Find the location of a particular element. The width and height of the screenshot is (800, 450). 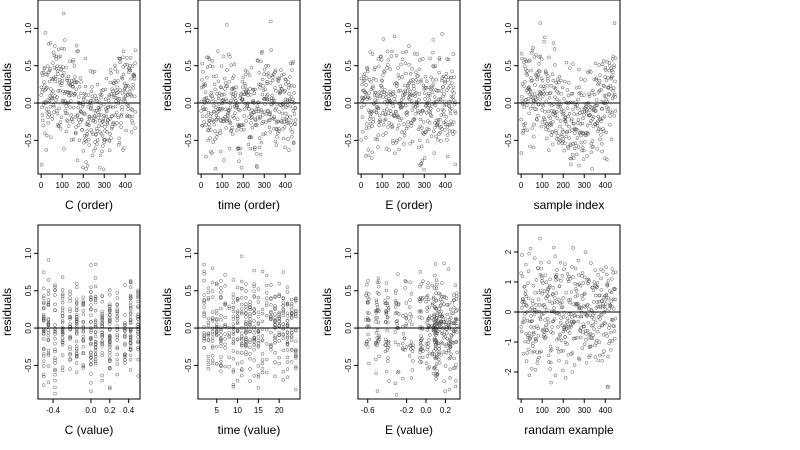

points-sample-index is located at coordinates (568, 96).